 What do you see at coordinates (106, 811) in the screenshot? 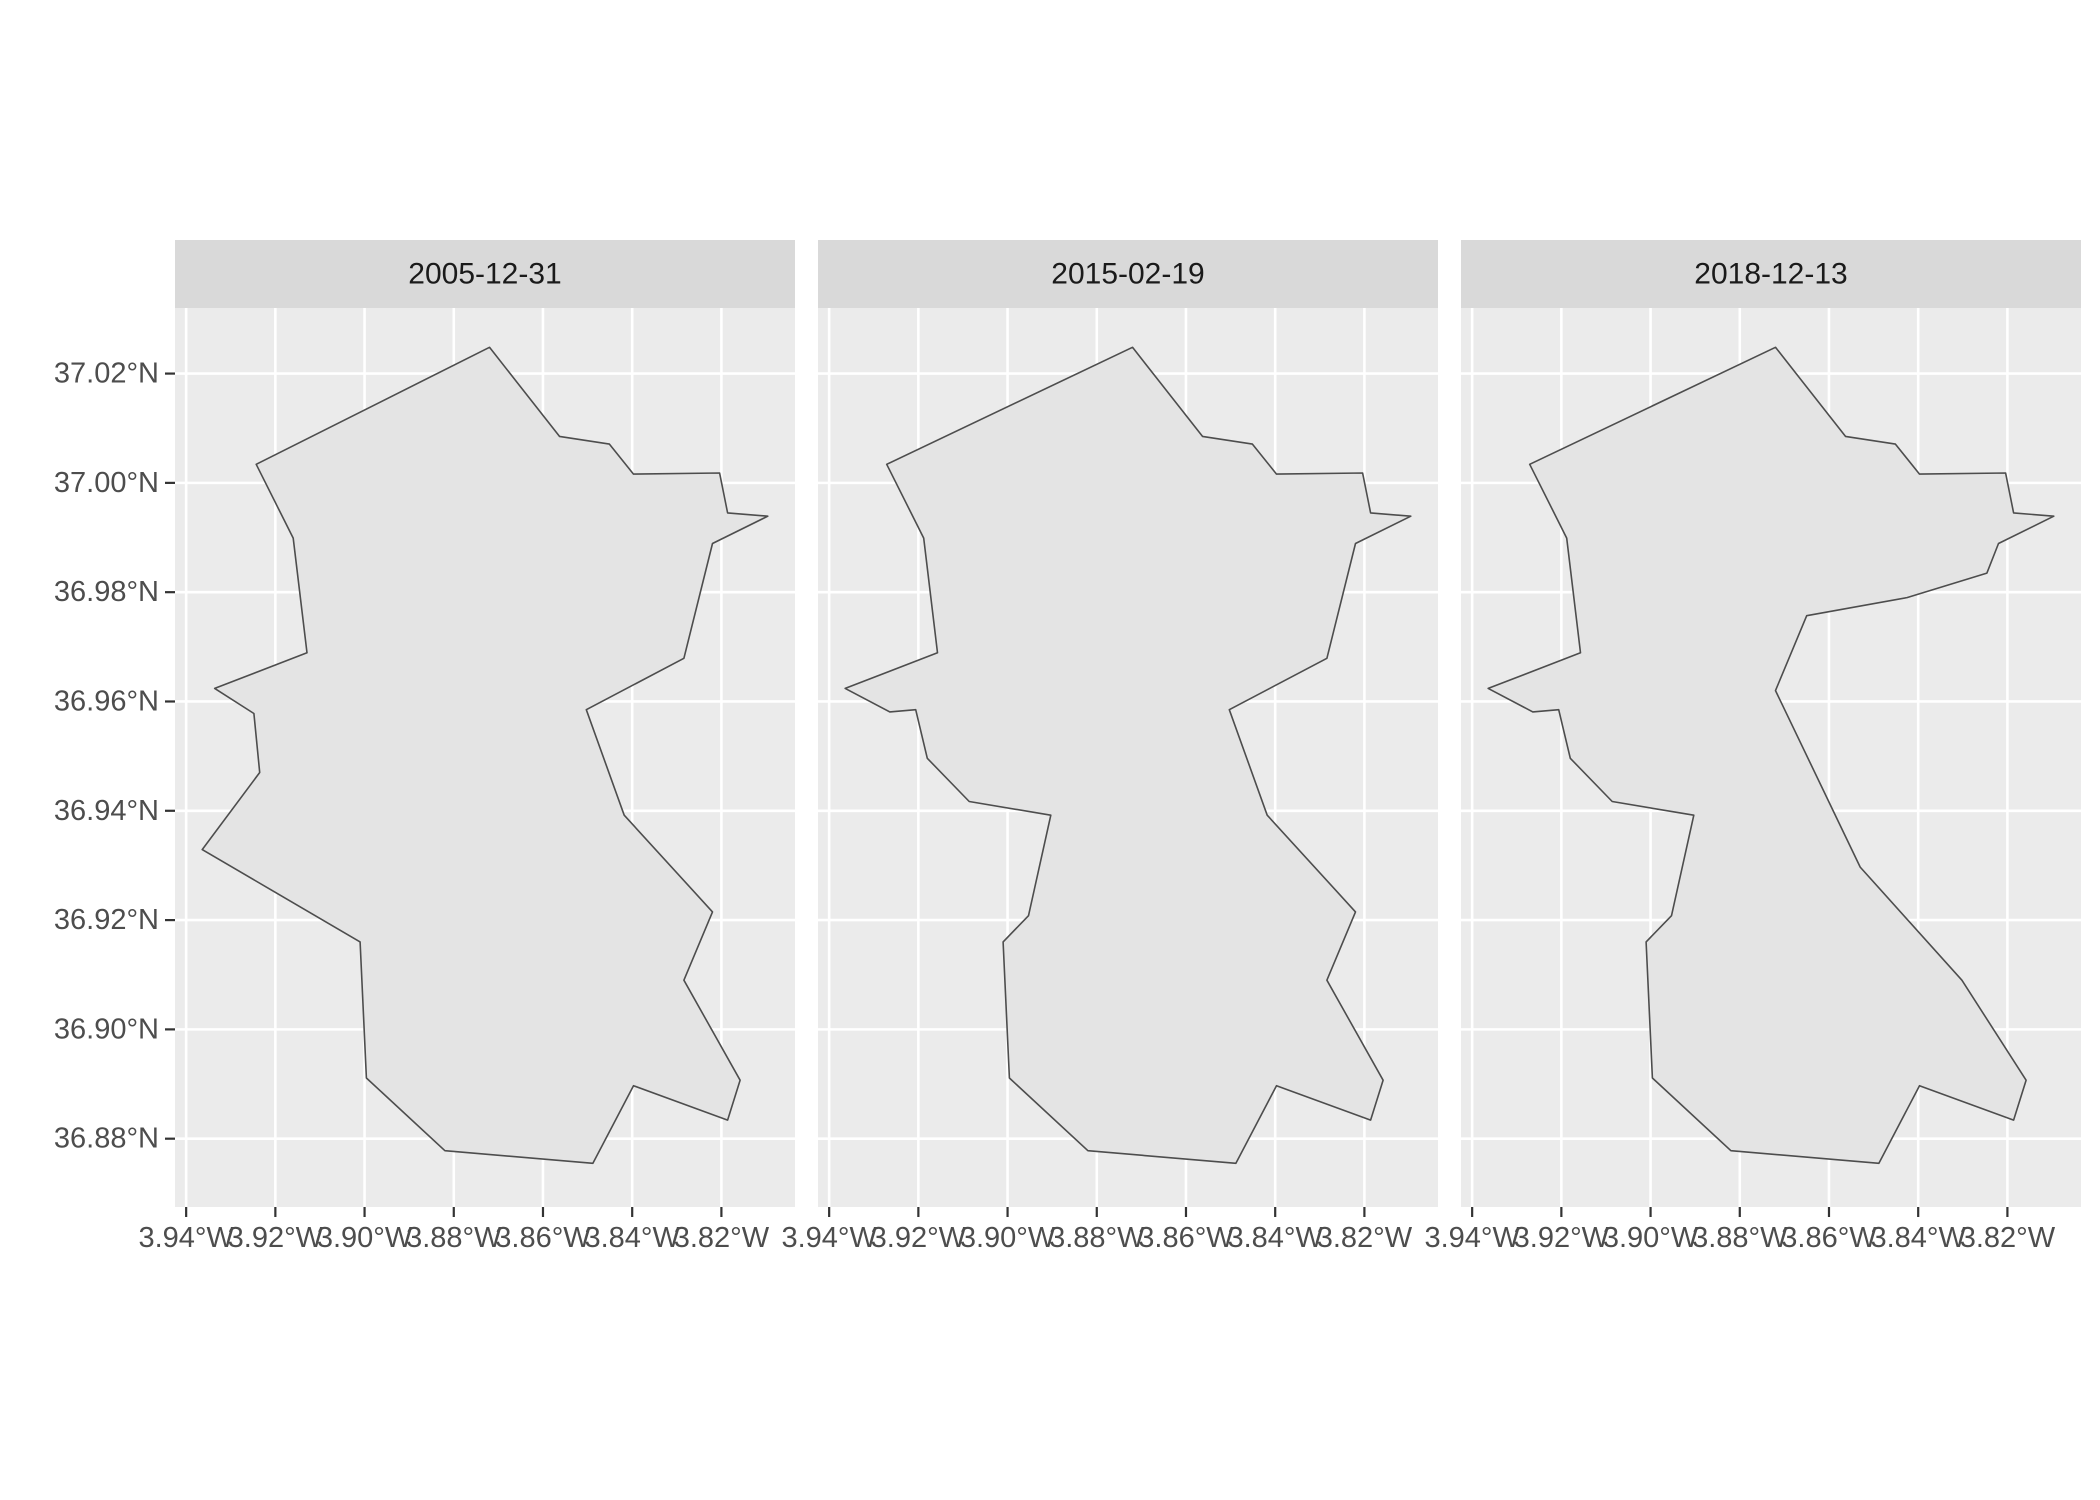
I see `y-tick-label: 36.94°N` at bounding box center [106, 811].